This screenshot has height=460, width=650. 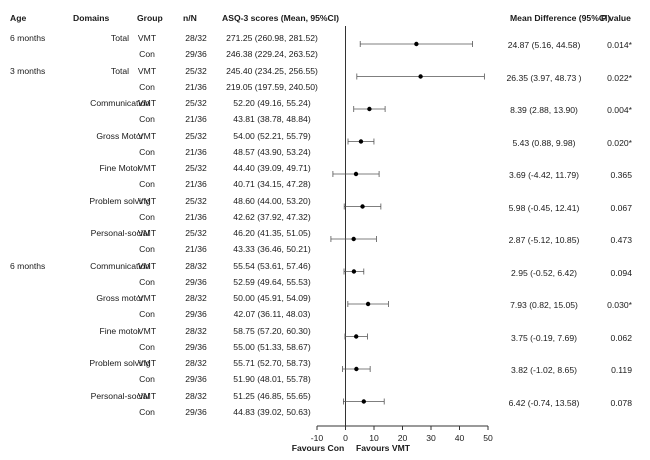 What do you see at coordinates (374, 438) in the screenshot?
I see `x-tick-label: 10` at bounding box center [374, 438].